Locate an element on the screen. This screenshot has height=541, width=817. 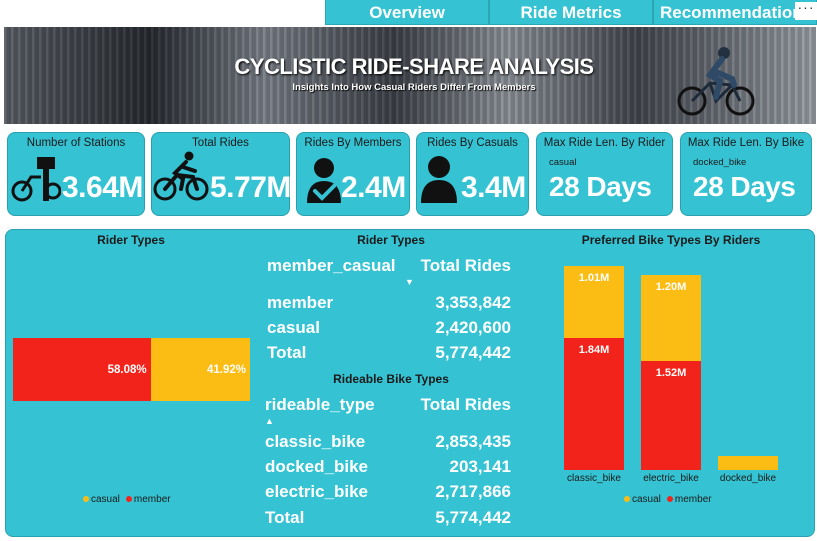
header-member-casual: member_casual is located at coordinates (331, 265).